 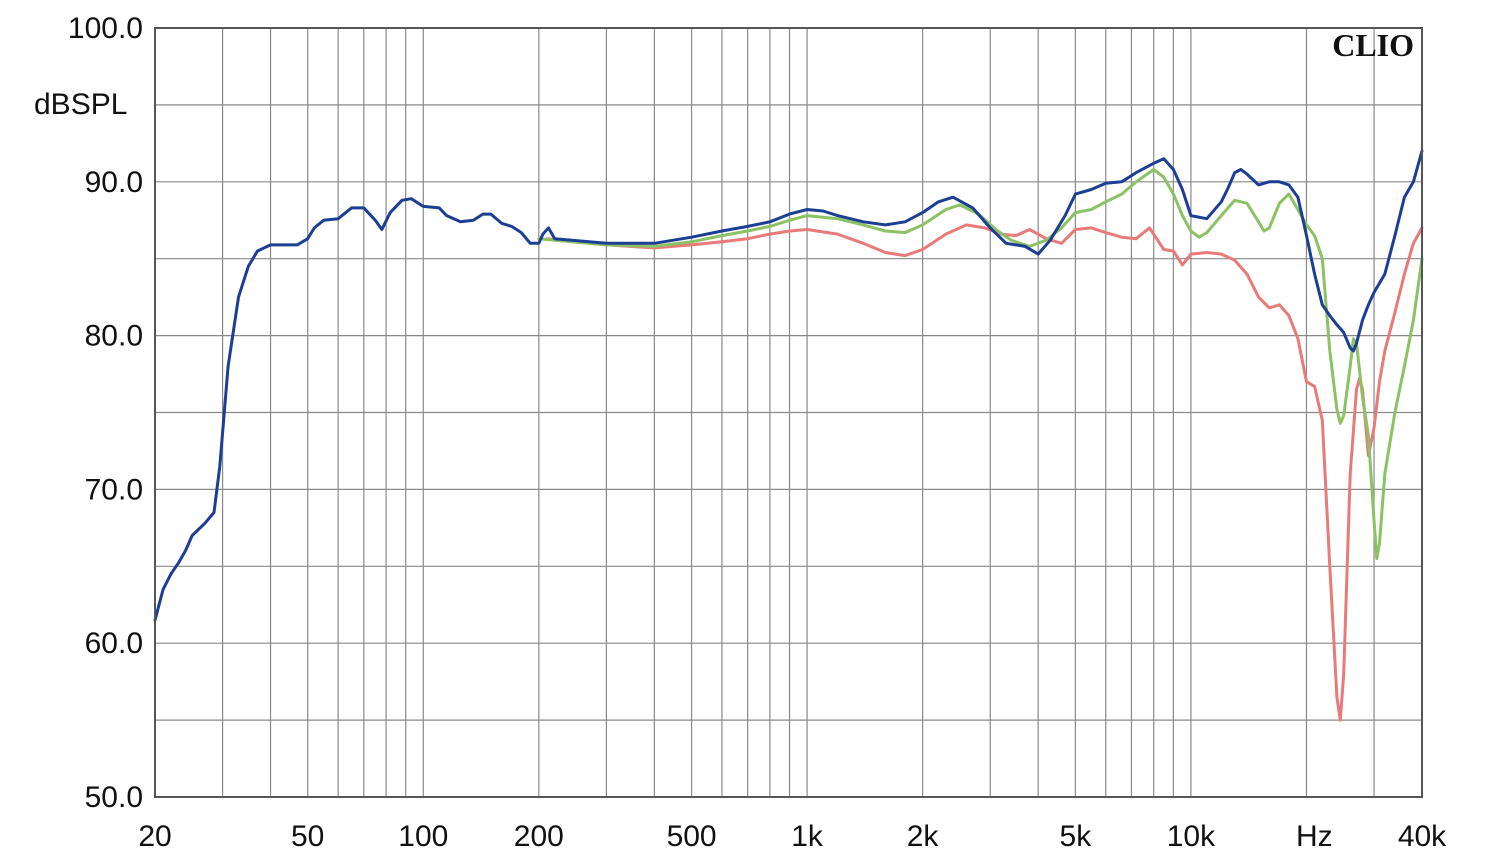 What do you see at coordinates (1076, 836) in the screenshot?
I see `x-tick-label: 5k` at bounding box center [1076, 836].